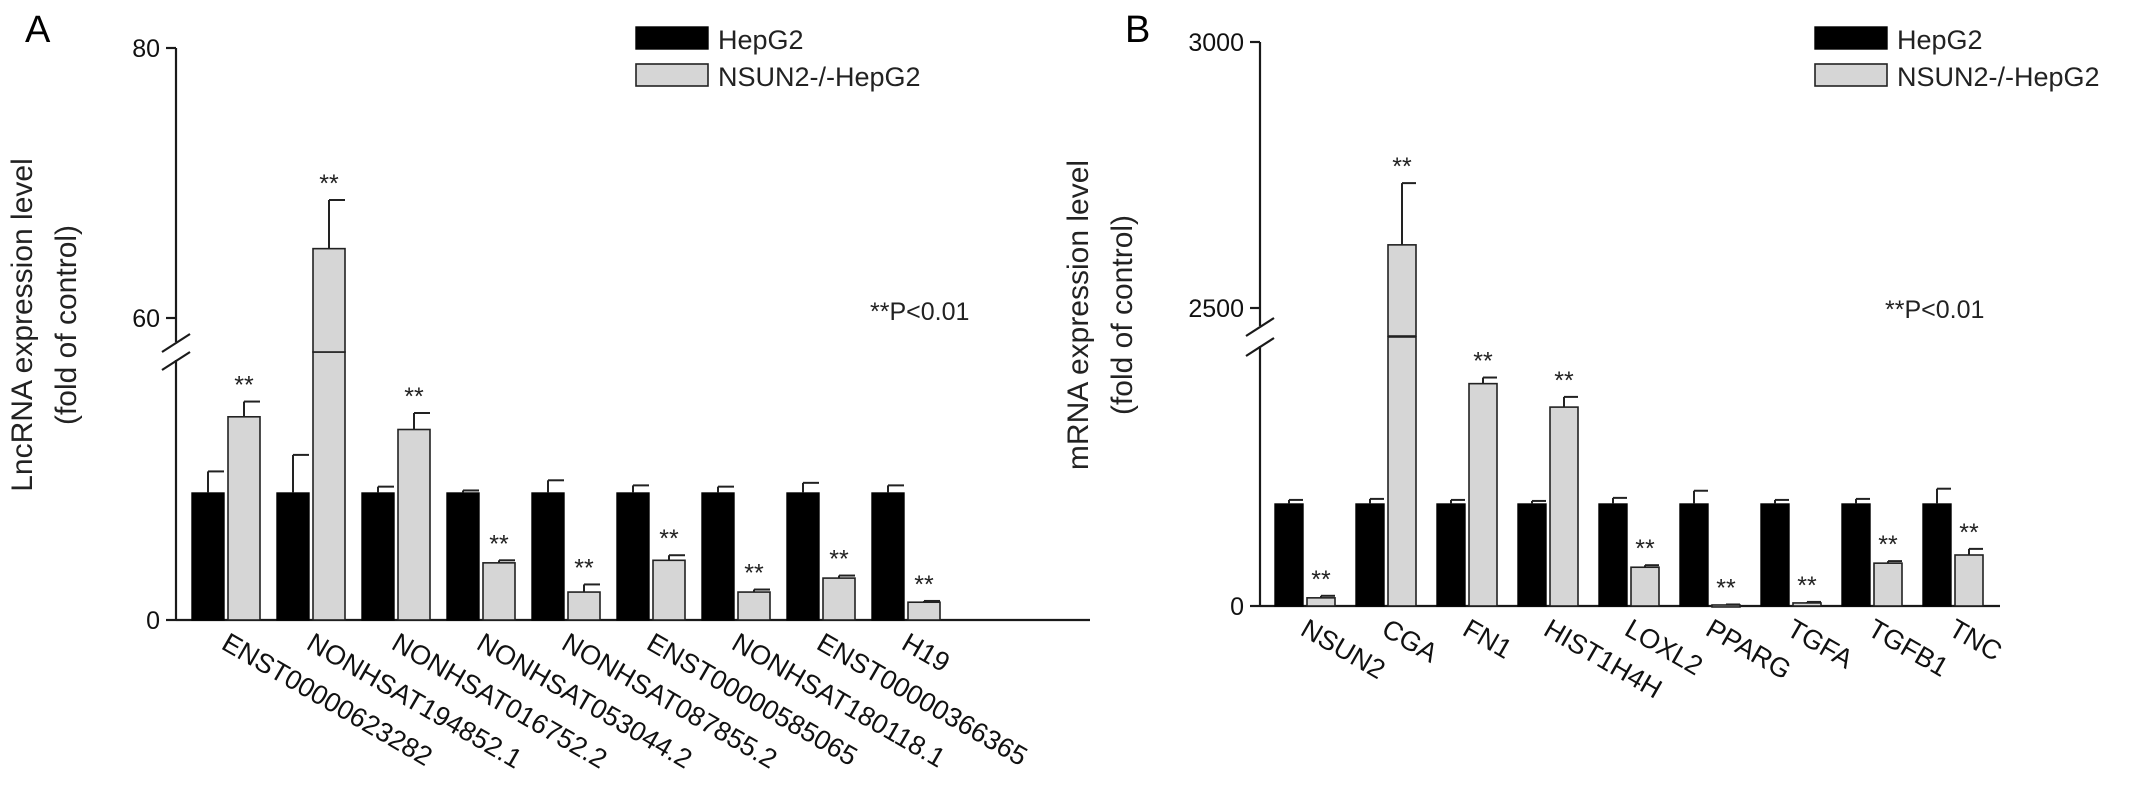  I want to click on panel-b-legend-label-nsun2-ko: NSUN2-/-HepG2, so click(1998, 77).